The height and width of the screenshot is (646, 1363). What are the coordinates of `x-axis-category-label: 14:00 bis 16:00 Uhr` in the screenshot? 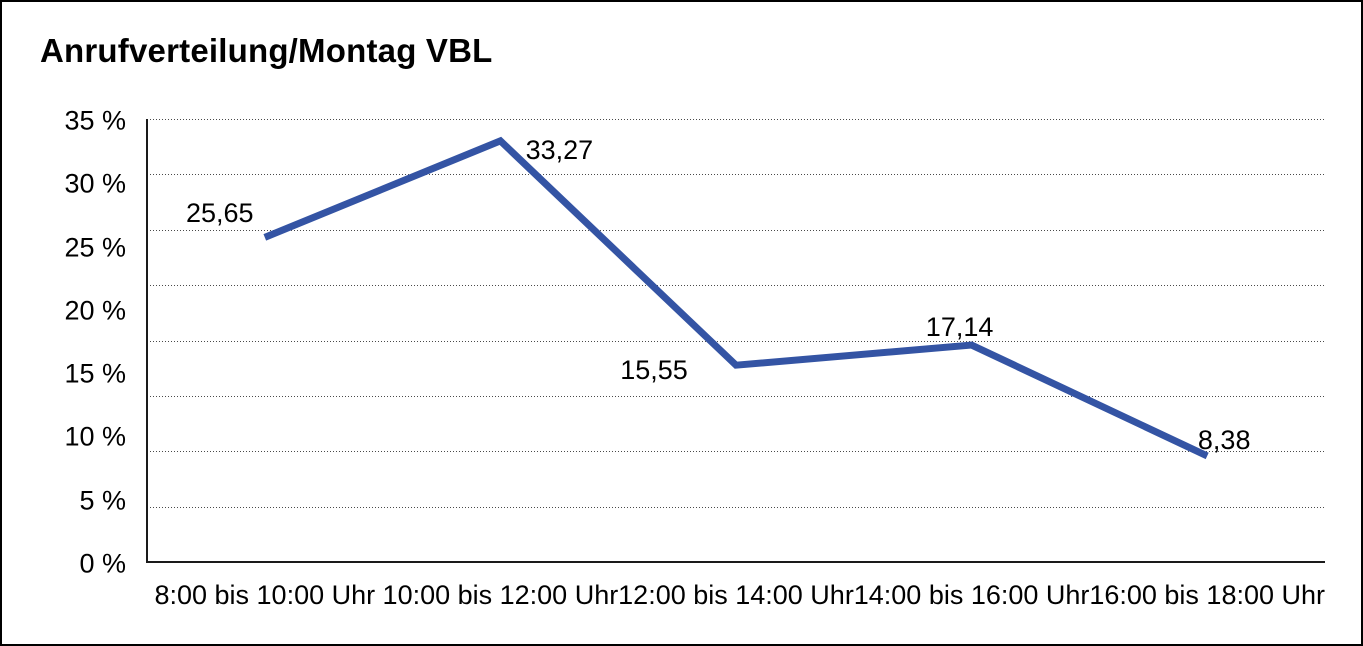 It's located at (971, 595).